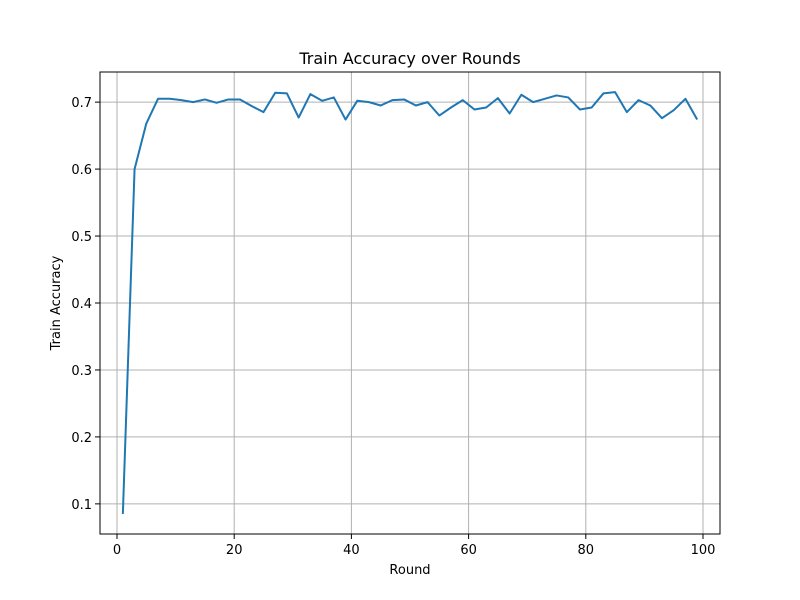  Describe the element at coordinates (409, 570) in the screenshot. I see `x-axis-label: Round` at that location.